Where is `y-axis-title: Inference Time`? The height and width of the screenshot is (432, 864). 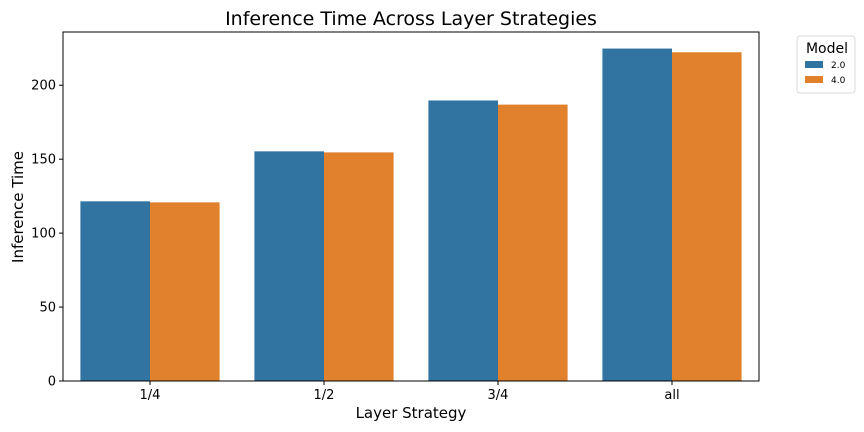
y-axis-title: Inference Time is located at coordinates (18, 207).